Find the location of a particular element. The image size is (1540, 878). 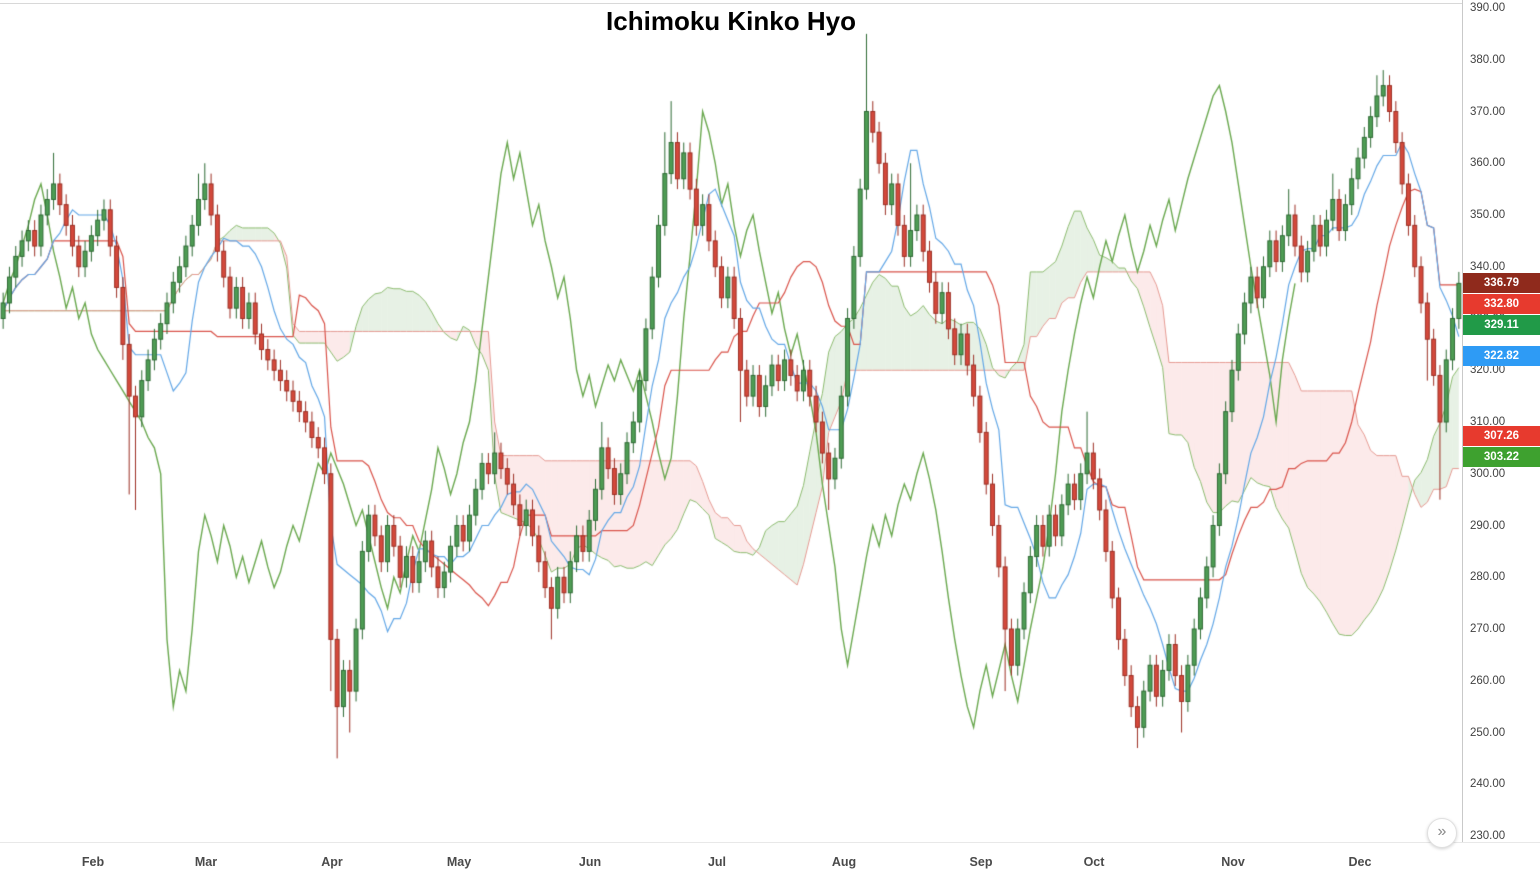

y-axis-tick-label: 380.00 is located at coordinates (1488, 59).